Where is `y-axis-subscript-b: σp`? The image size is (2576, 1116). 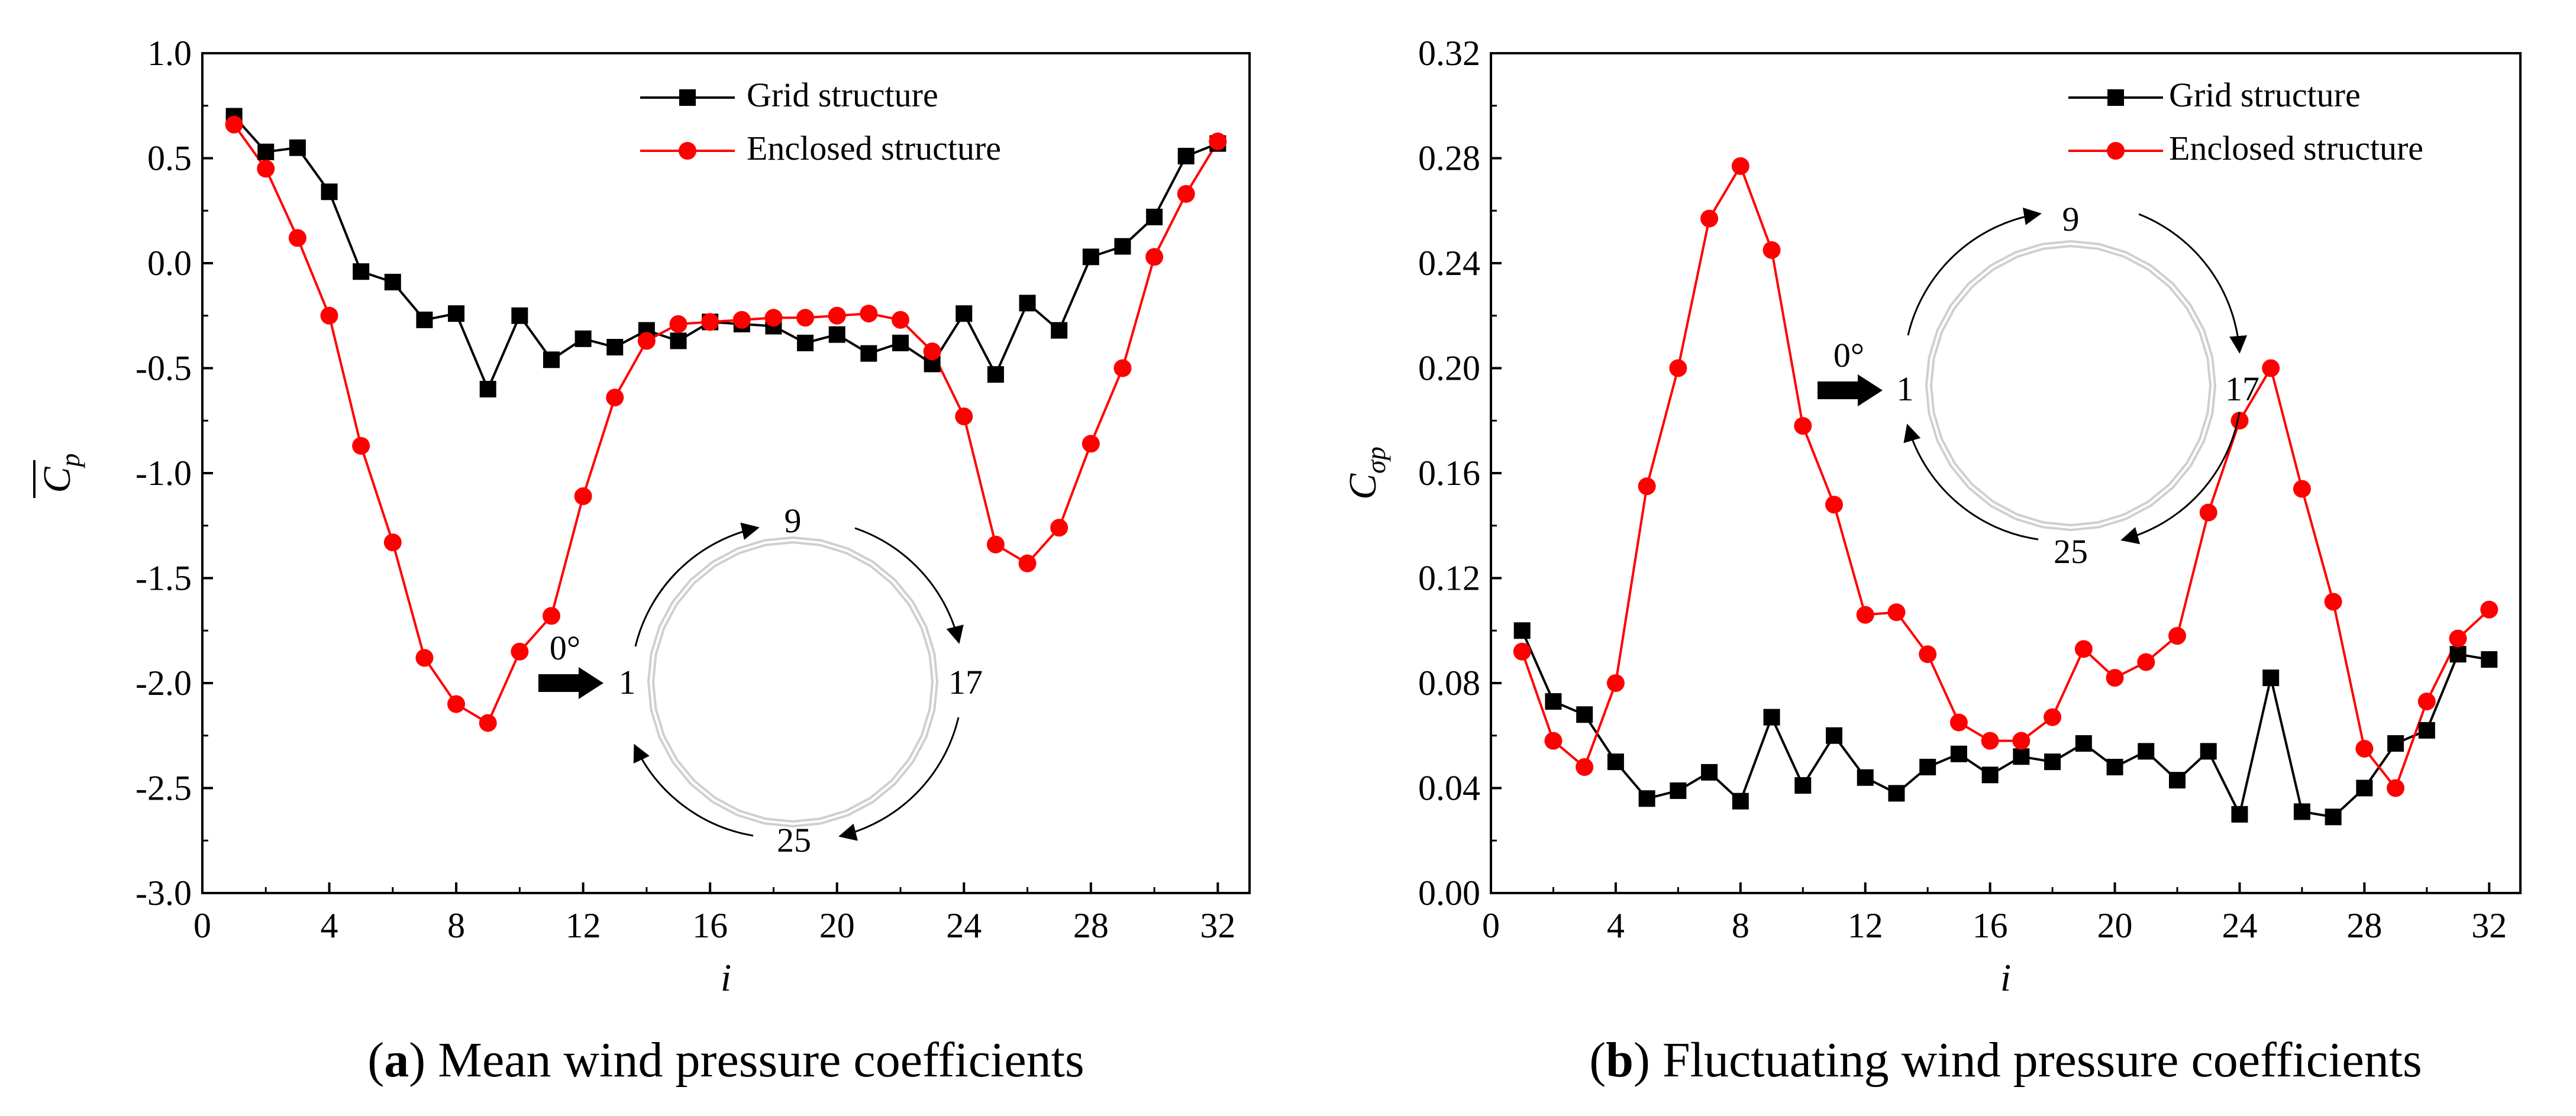
y-axis-subscript-b: σp is located at coordinates (1376, 460).